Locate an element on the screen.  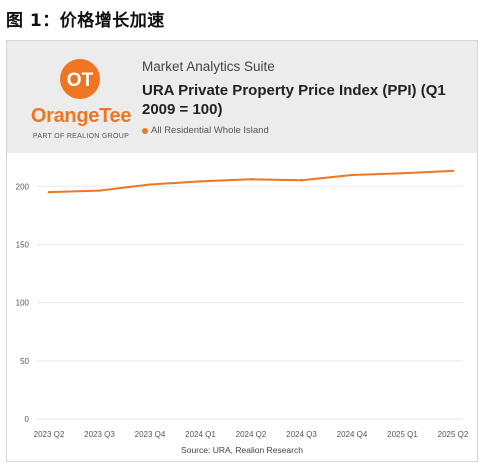
legend-marker is located at coordinates (145, 130).